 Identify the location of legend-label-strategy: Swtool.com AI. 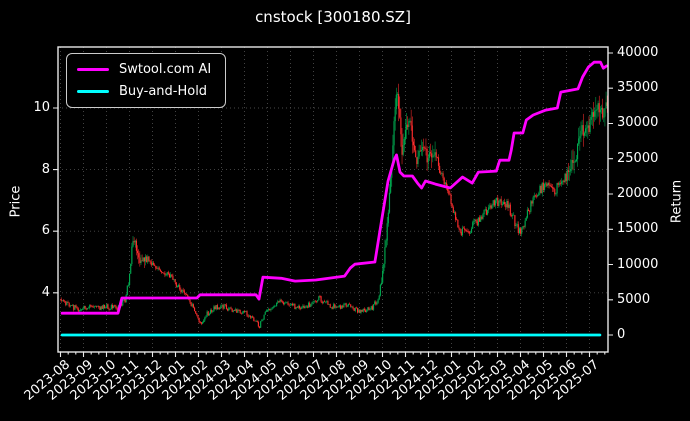
(165, 69).